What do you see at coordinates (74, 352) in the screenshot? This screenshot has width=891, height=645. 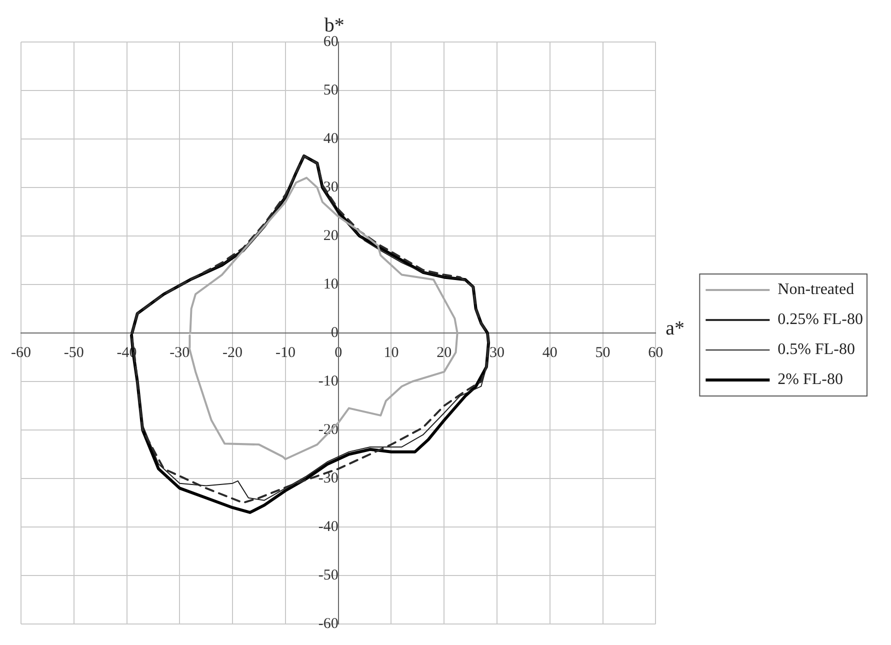 I see `x-tick-label: -50` at bounding box center [74, 352].